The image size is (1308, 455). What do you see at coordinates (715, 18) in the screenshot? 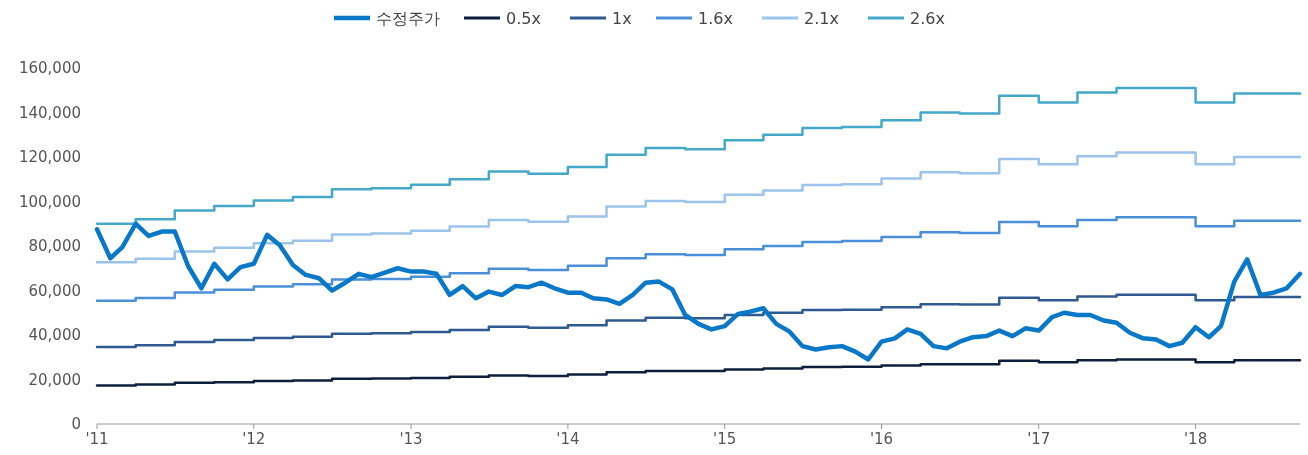
I see `legend-label: 1.6x` at bounding box center [715, 18].